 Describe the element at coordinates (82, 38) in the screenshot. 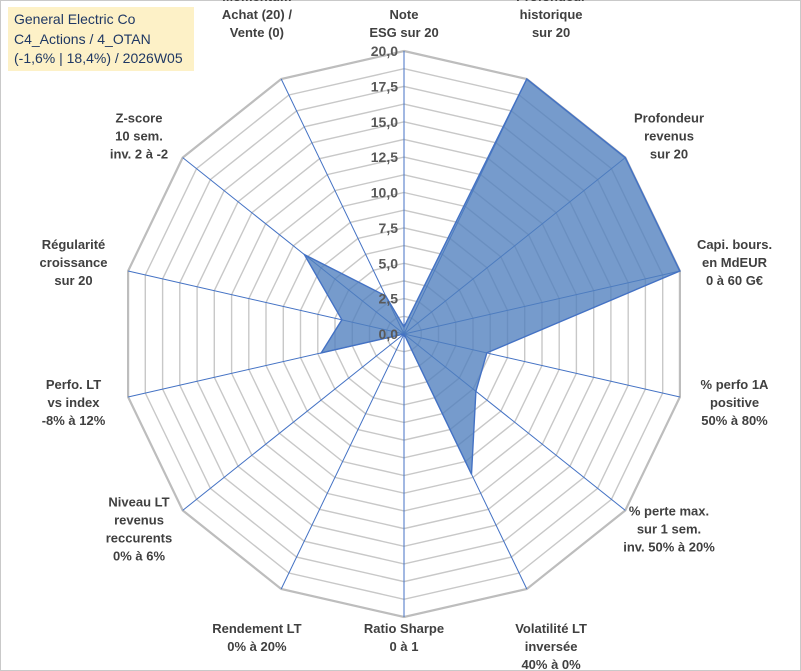

I see `title-portfolio: C4_Actions / 4_OTAN` at that location.